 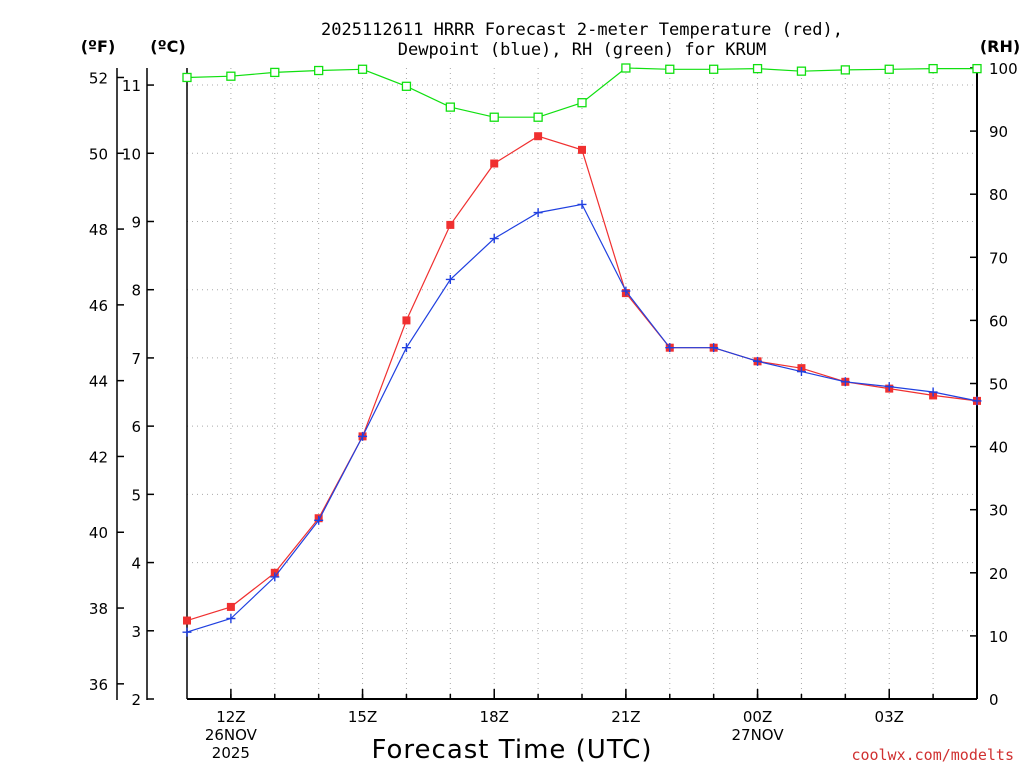 What do you see at coordinates (998, 321) in the screenshot?
I see `rh-tick-label: 60` at bounding box center [998, 321].